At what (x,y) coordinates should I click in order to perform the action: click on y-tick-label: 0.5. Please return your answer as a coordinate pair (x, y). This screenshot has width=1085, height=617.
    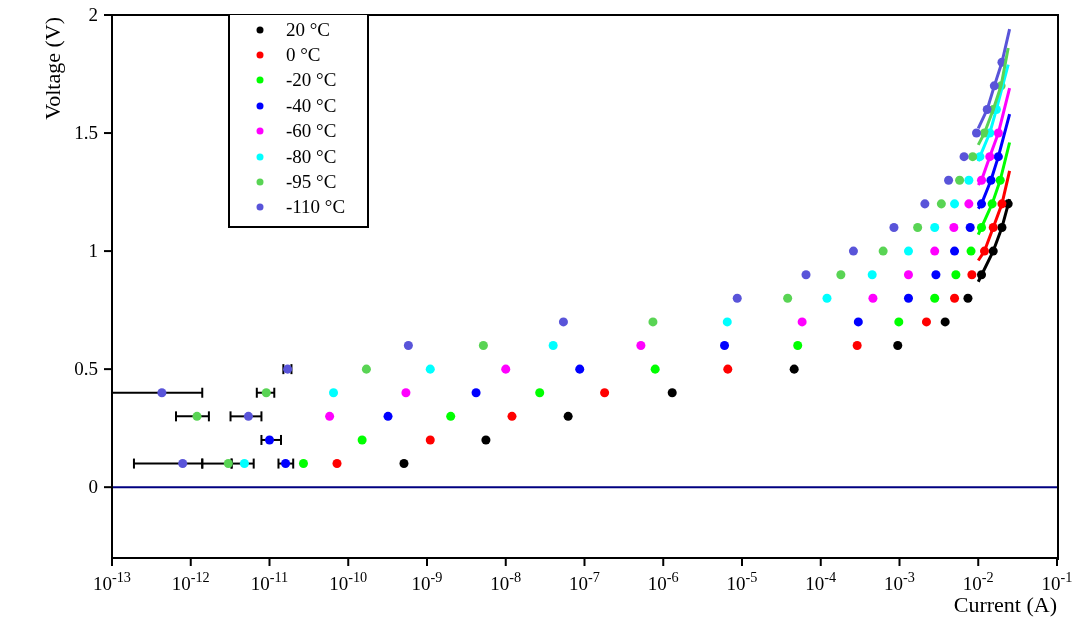
    Looking at the image, I should click on (86, 369).